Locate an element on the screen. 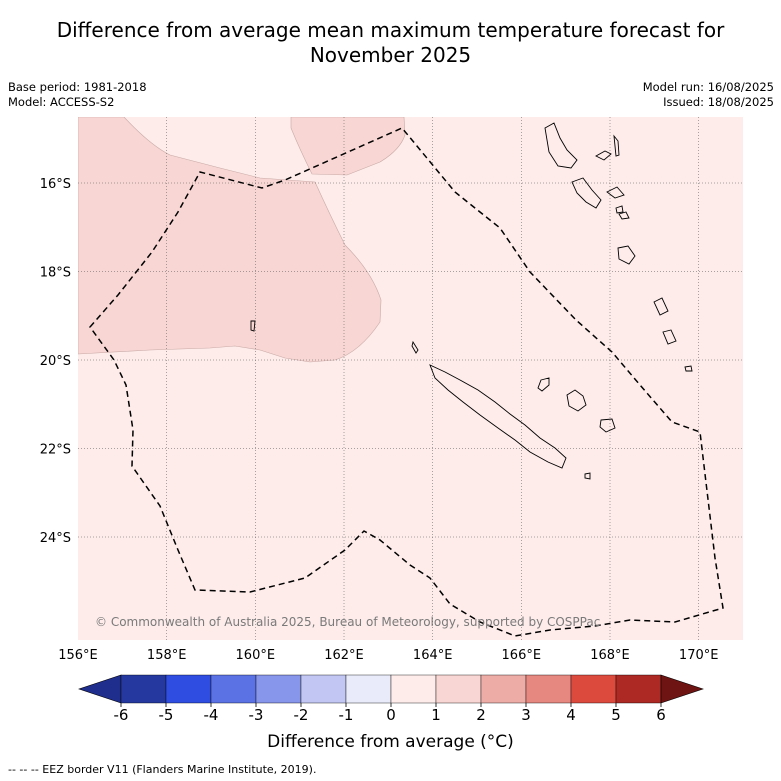 This screenshot has width=781, height=781. anomaly-regions is located at coordinates (242, 240).